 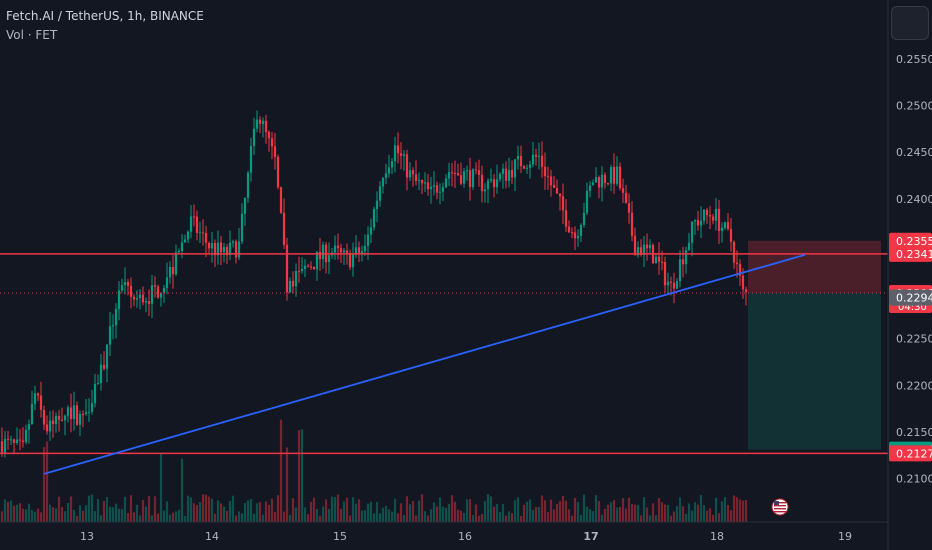 What do you see at coordinates (212, 536) in the screenshot?
I see `time-tick-label: 14` at bounding box center [212, 536].